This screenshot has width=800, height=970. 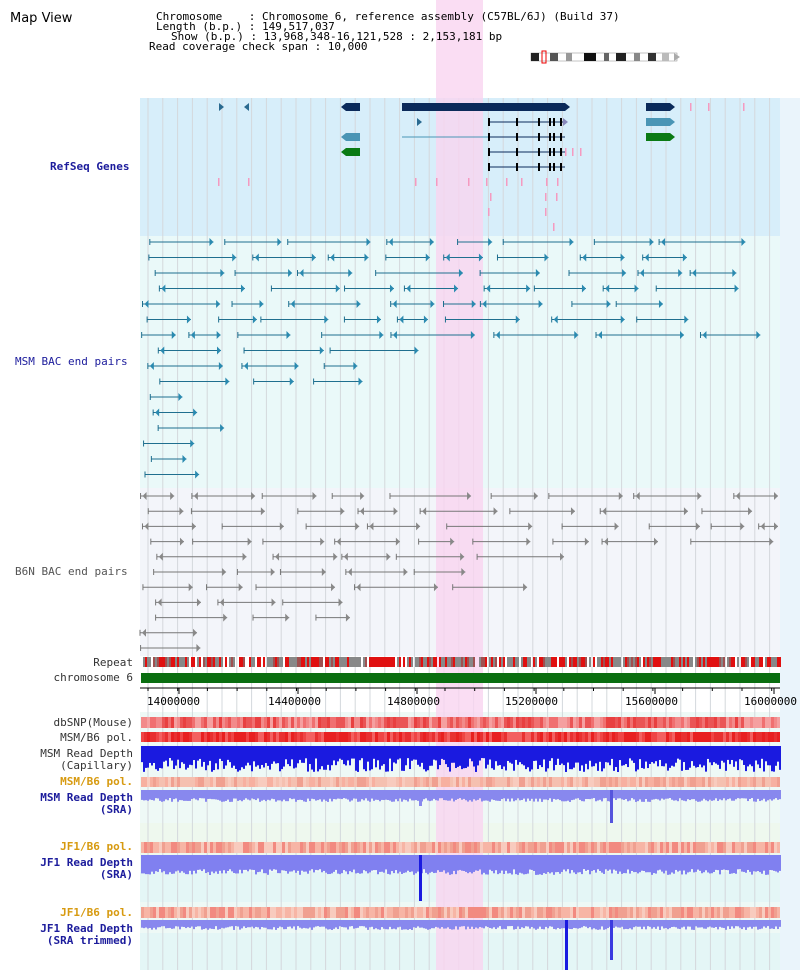 I want to click on b6n-bac-end-pairs, so click(x=458, y=572).